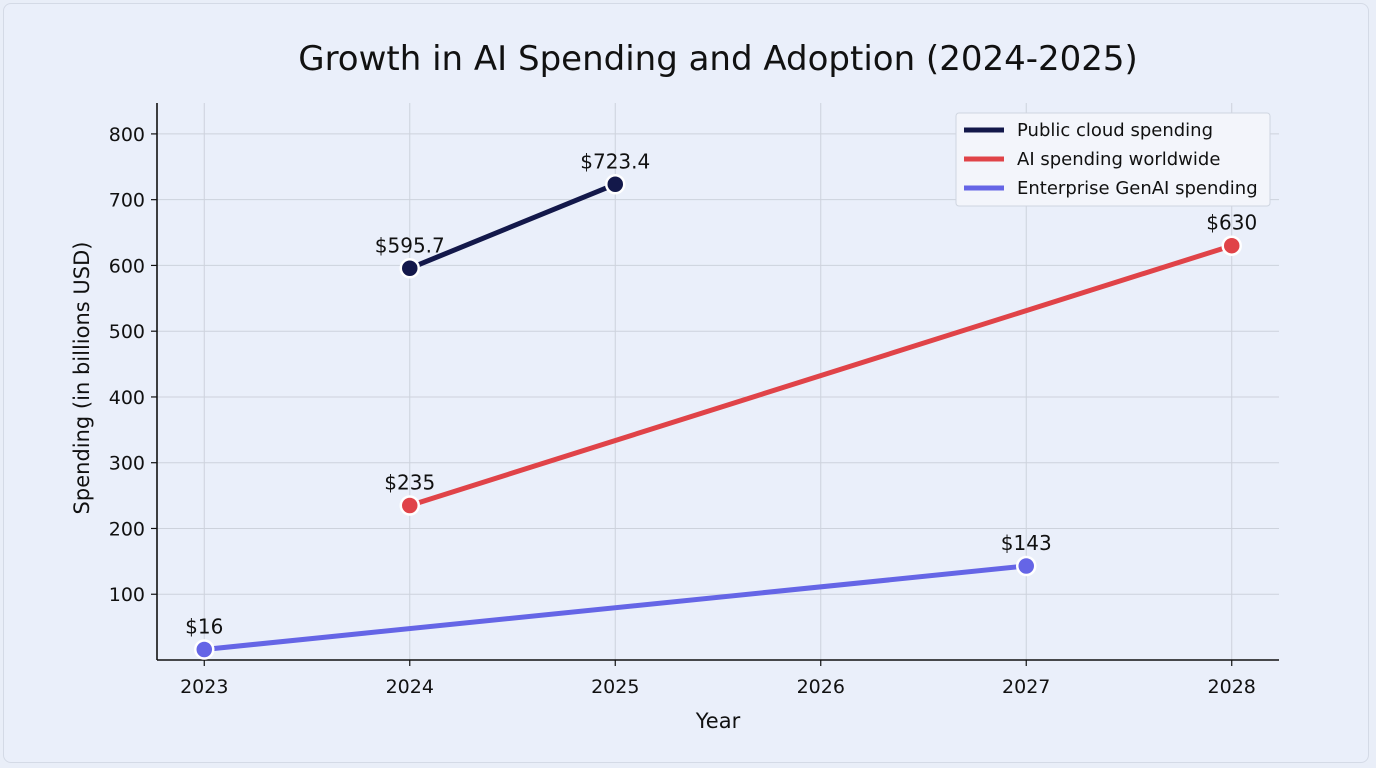 The height and width of the screenshot is (768, 1376). I want to click on data-label: $16, so click(204, 626).